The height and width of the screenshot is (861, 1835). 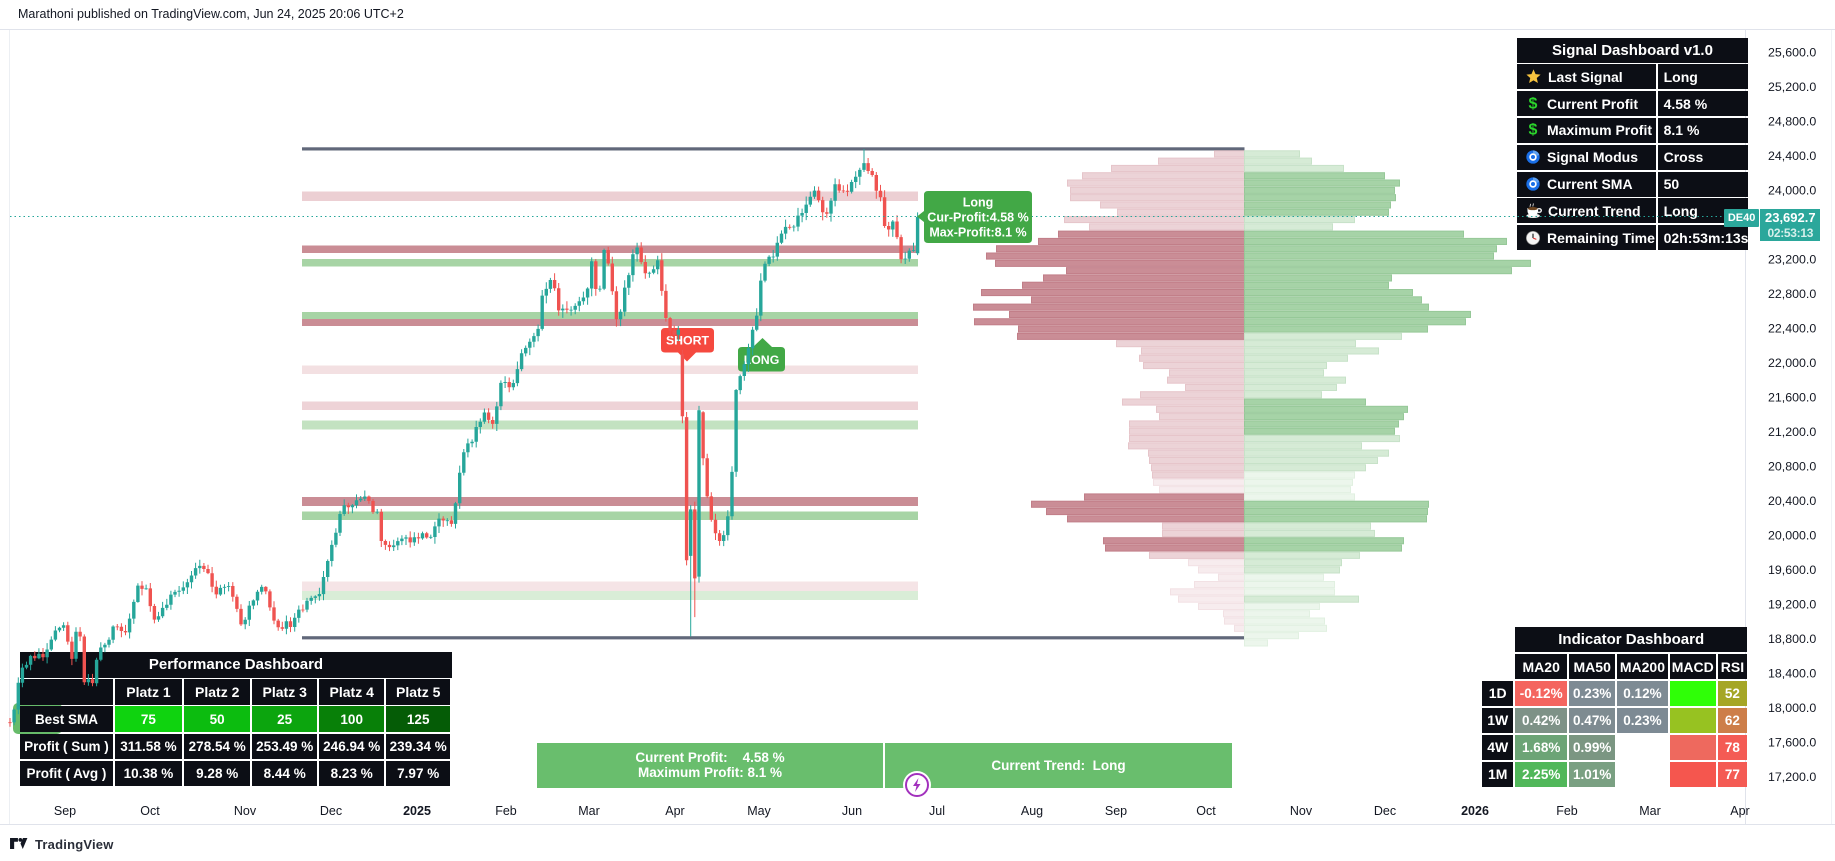 What do you see at coordinates (762, 360) in the screenshot?
I see `svg-text: LONG` at bounding box center [762, 360].